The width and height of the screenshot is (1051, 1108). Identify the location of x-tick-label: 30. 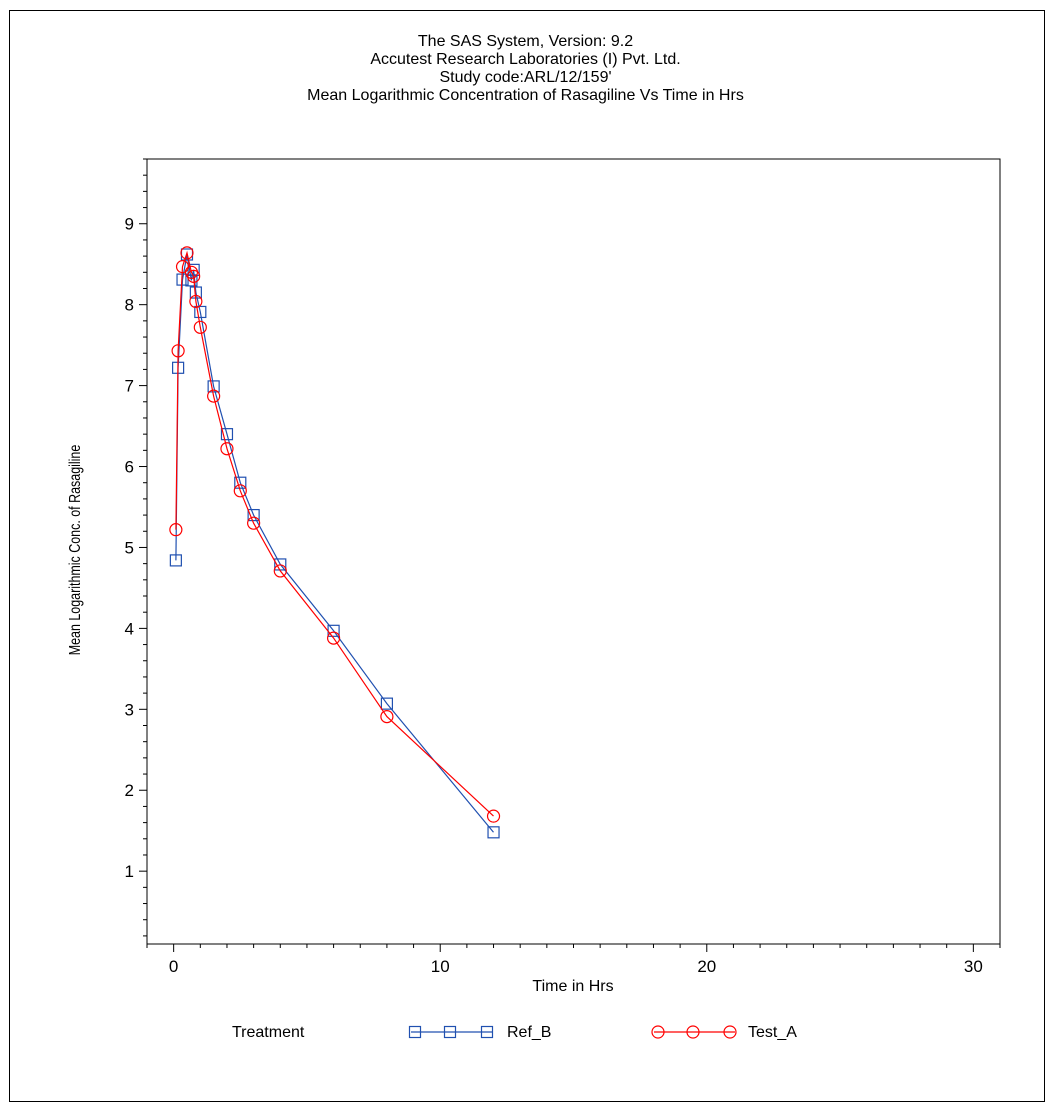
(973, 966).